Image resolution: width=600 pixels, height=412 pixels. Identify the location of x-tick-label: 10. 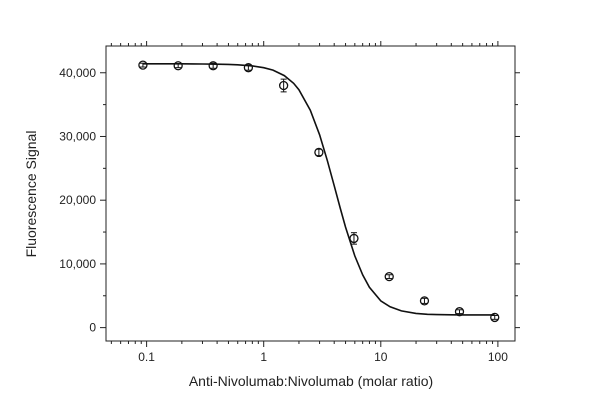
(381, 357).